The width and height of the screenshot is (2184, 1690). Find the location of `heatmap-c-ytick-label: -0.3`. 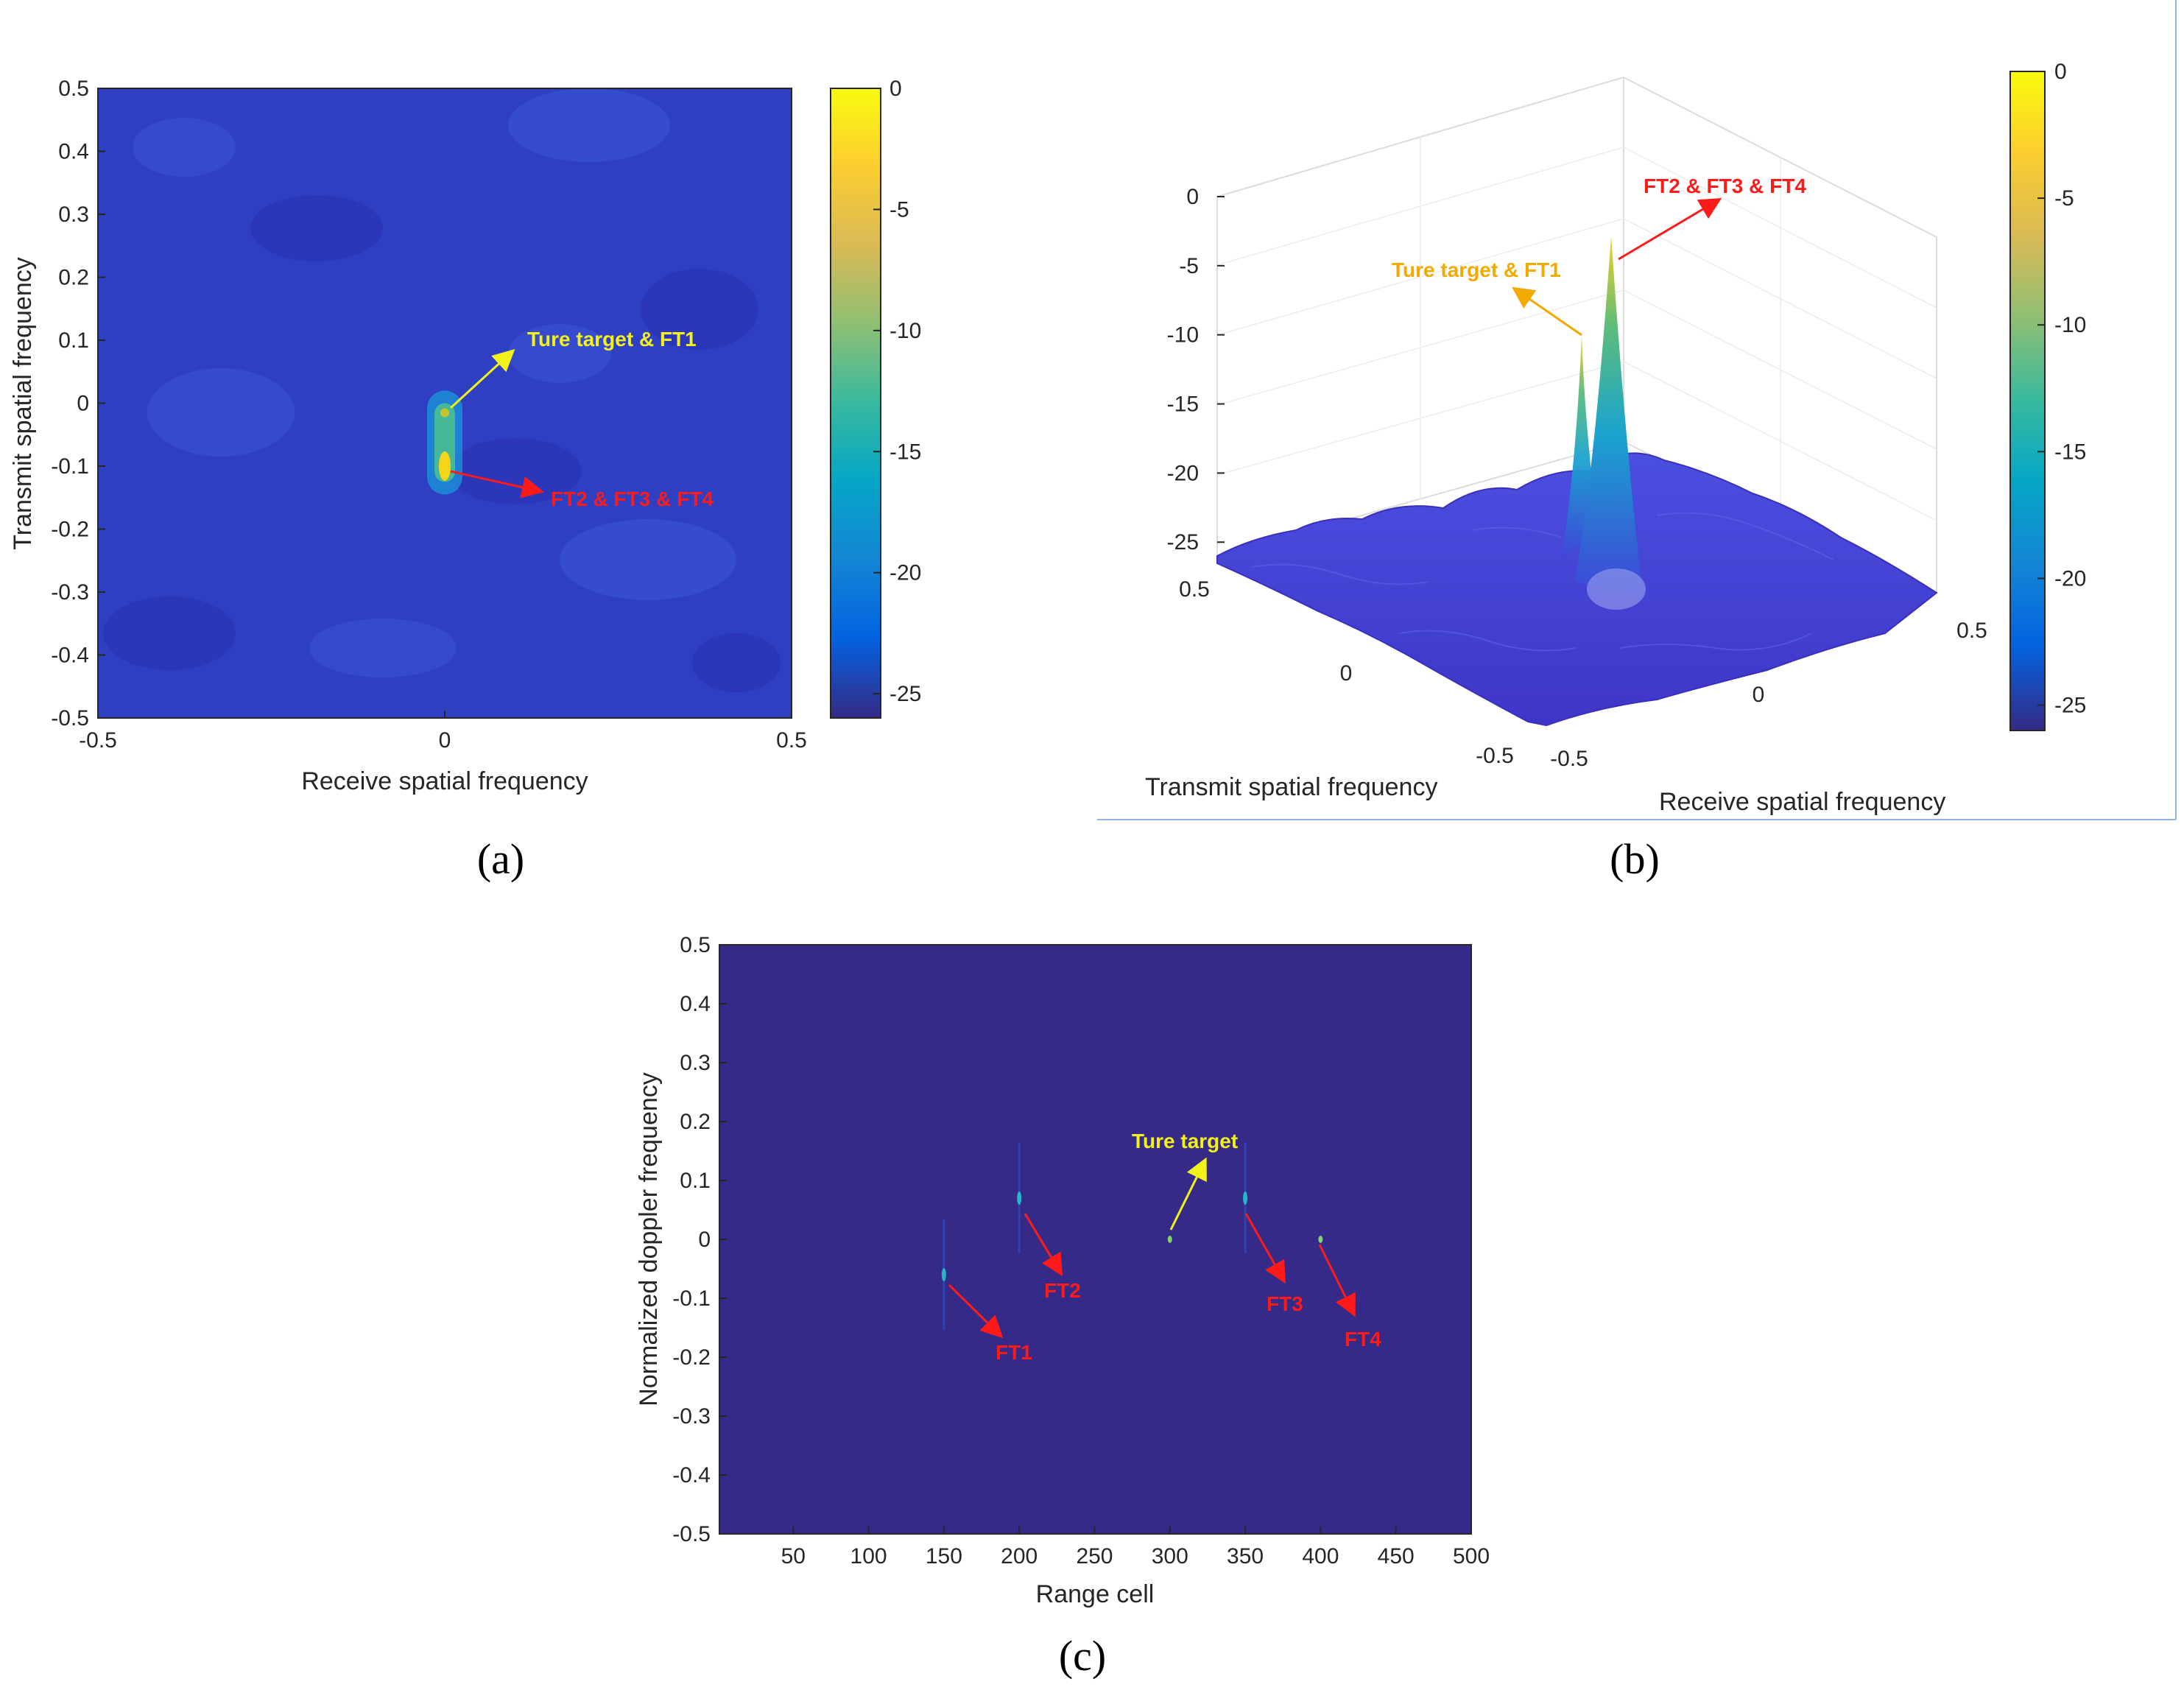

heatmap-c-ytick-label: -0.3 is located at coordinates (692, 1416).